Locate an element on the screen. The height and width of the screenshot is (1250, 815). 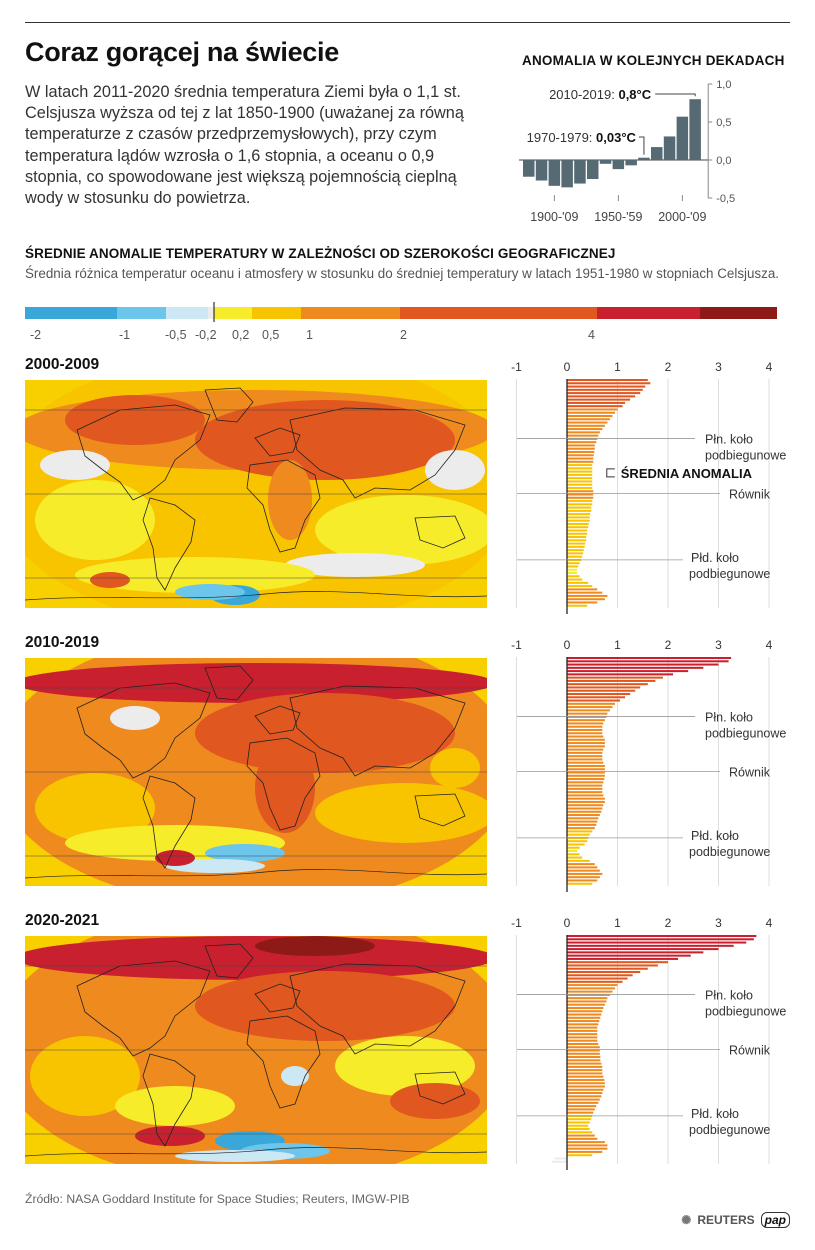
y-tick-label: 0,0 is located at coordinates (723, 161).